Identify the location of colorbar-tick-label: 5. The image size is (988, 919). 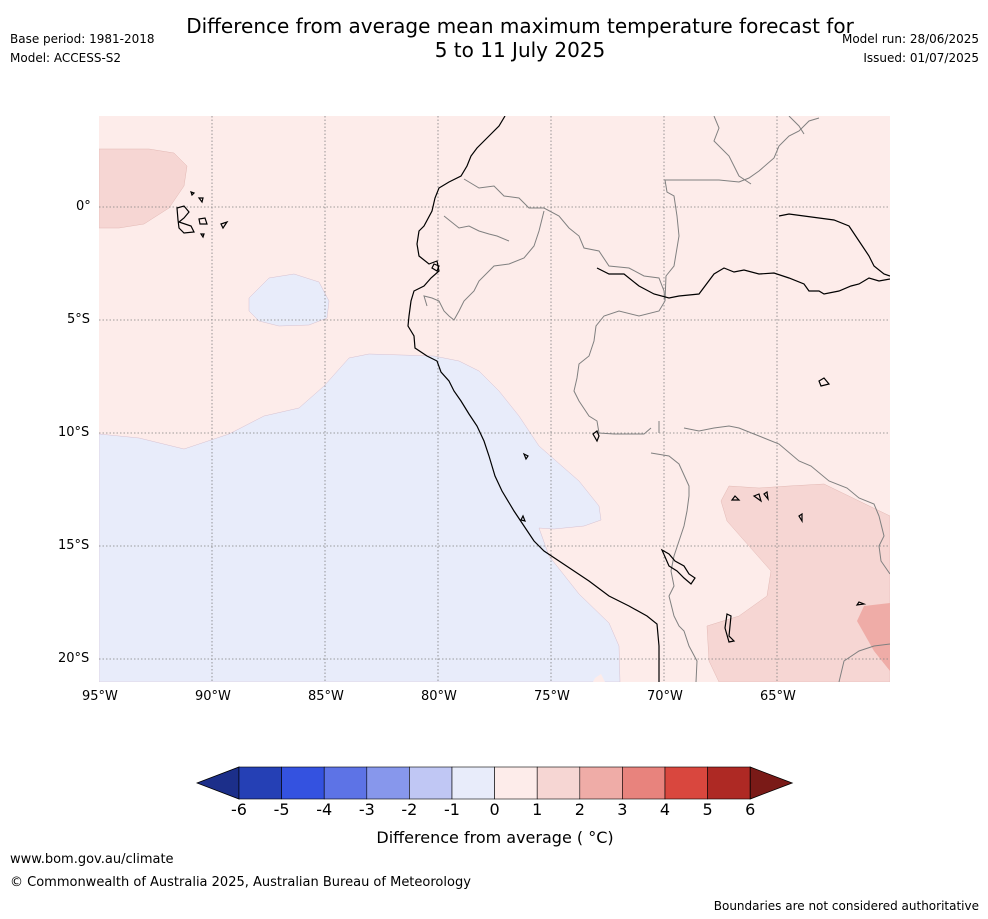
(707, 809).